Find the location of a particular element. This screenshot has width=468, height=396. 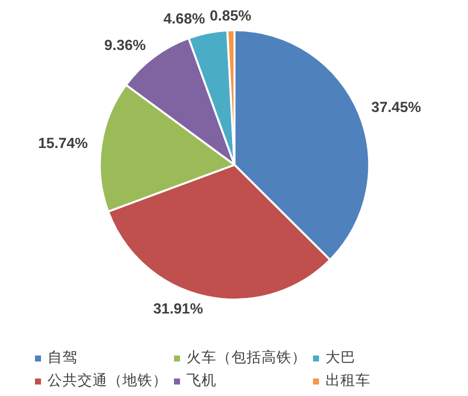

legend-label: 大巴 is located at coordinates (341, 358).